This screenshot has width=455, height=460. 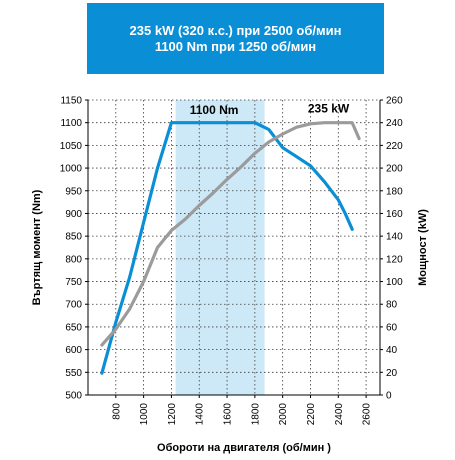 I want to click on y-axis-left-label: Въртящ момент (Nm), so click(x=37, y=247).